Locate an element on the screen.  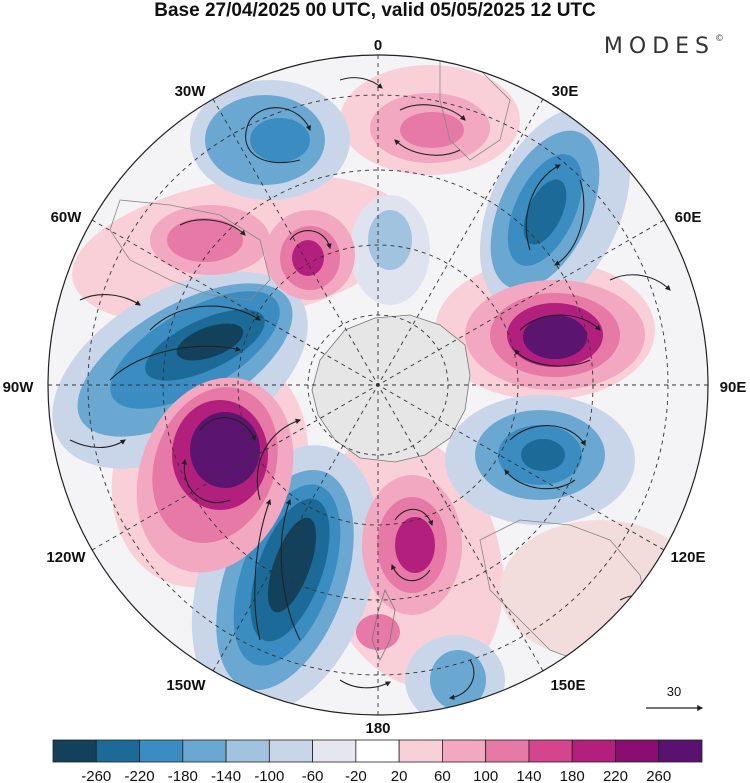
south-america is located at coordinates (190, 250).